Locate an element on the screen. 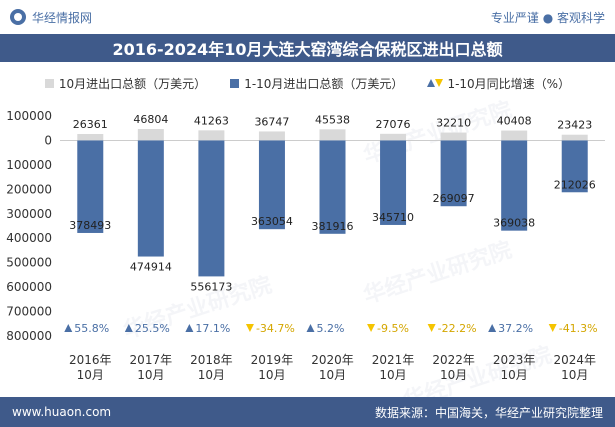 The height and width of the screenshot is (427, 615). brand-name: 华经情报网 is located at coordinates (62, 17).